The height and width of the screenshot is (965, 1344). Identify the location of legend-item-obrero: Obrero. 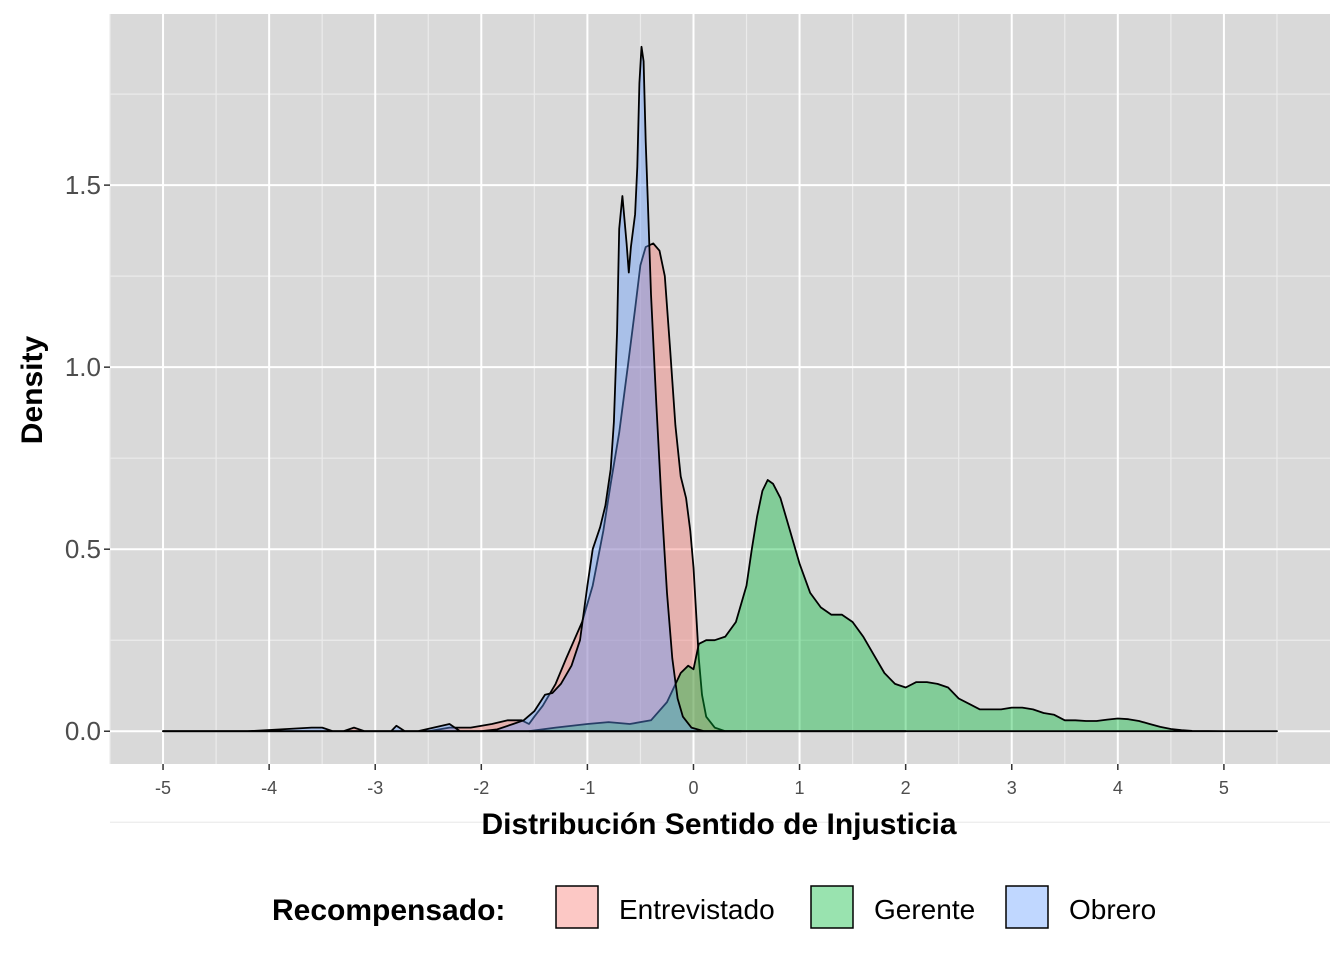
(1080, 907).